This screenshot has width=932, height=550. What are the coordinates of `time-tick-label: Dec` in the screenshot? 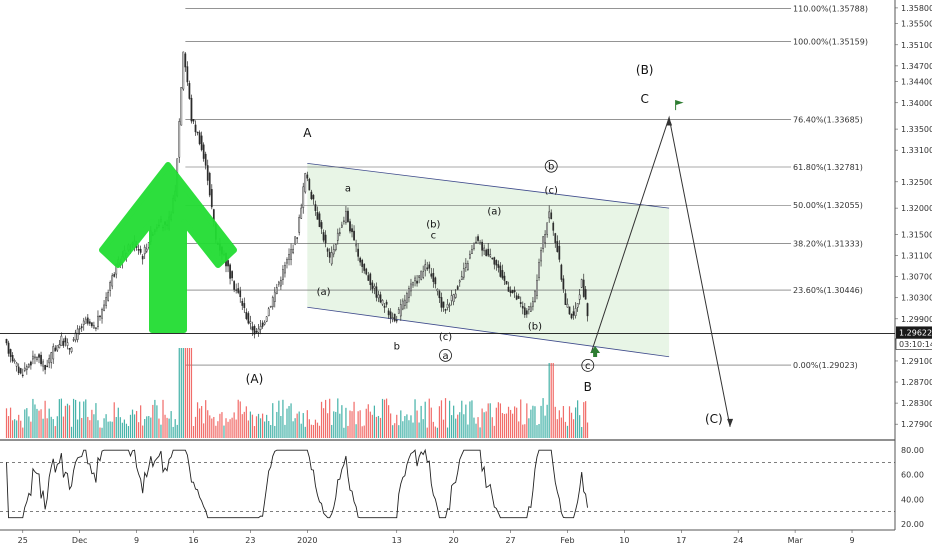 It's located at (79, 540).